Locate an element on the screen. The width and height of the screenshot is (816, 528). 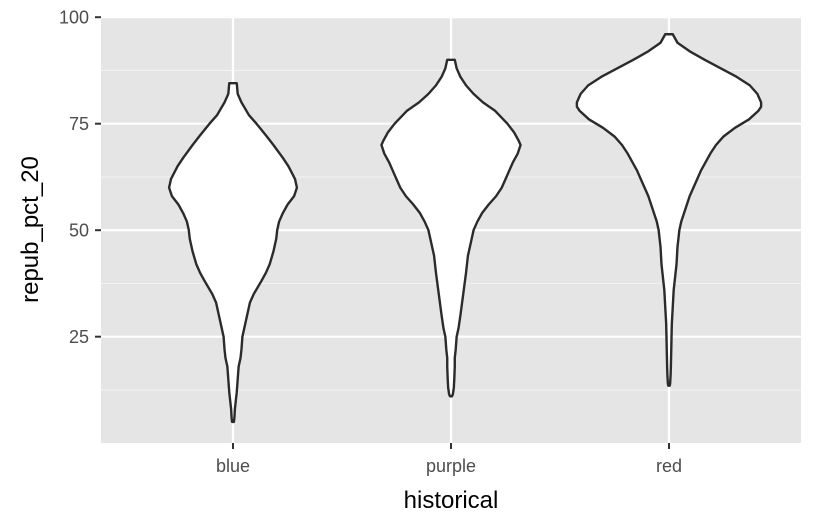
x-tick-label-red: red is located at coordinates (669, 466).